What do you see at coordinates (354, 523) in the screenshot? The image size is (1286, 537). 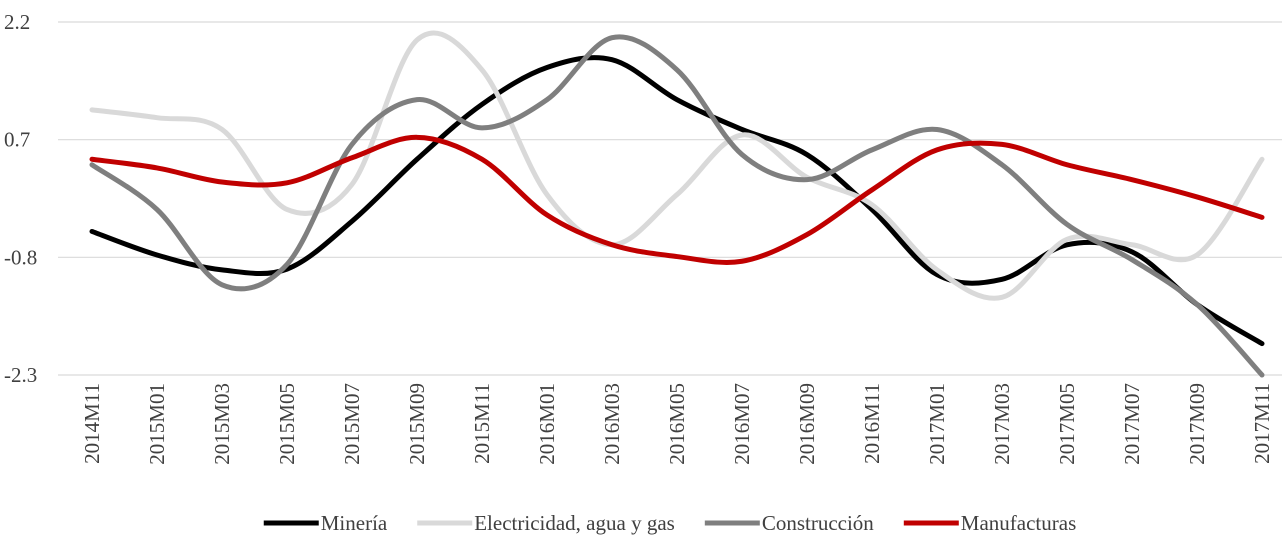 I see `legend-label: Minería` at bounding box center [354, 523].